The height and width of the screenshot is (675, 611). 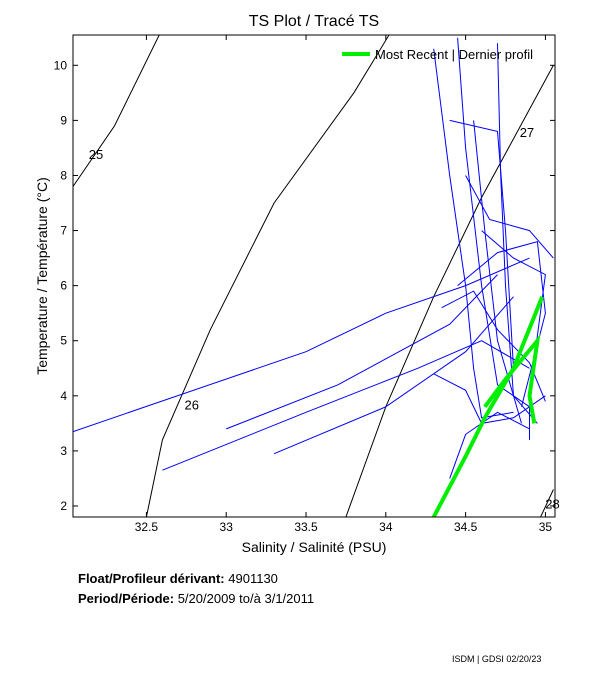 What do you see at coordinates (454, 54) in the screenshot?
I see `legend-label: Most Recent | Dernier profil` at bounding box center [454, 54].